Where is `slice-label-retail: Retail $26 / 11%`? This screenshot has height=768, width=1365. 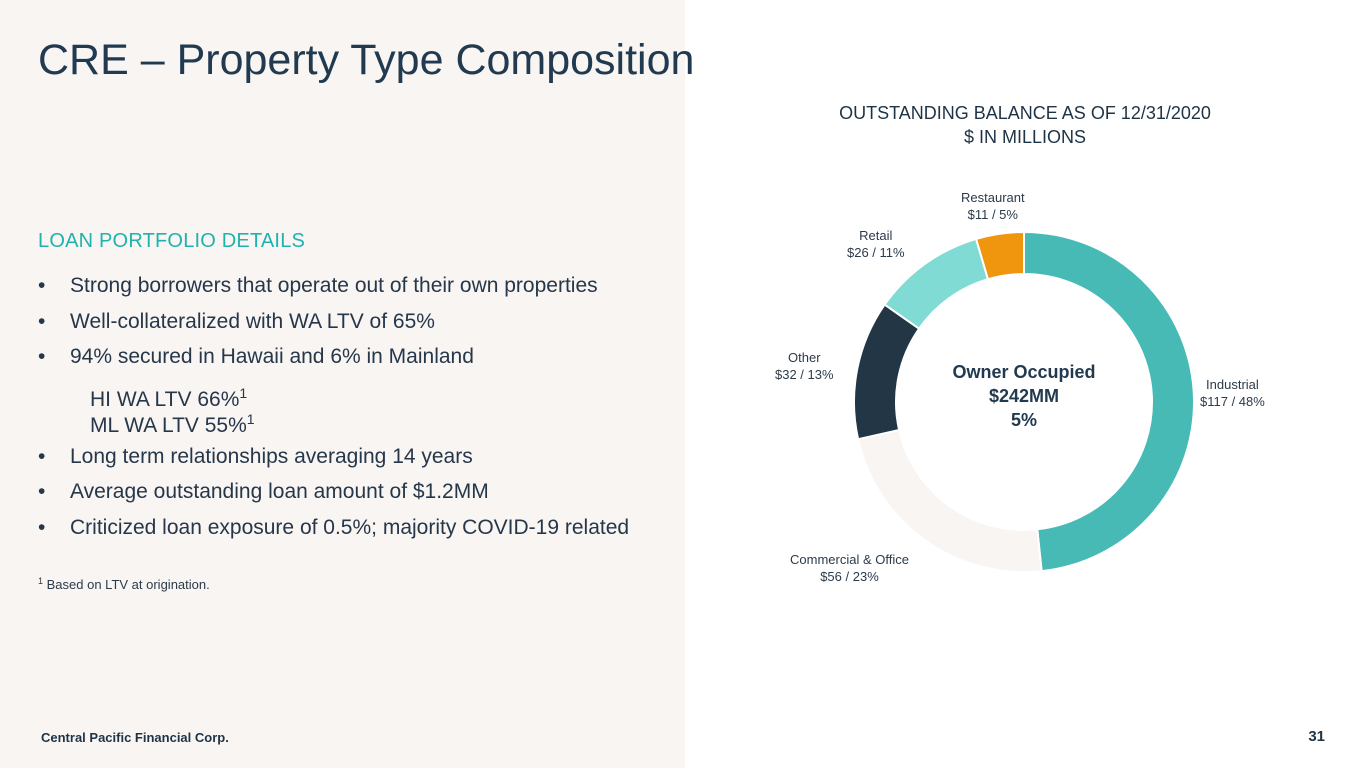
slice-label-retail: Retail $26 / 11% is located at coordinates (876, 244).